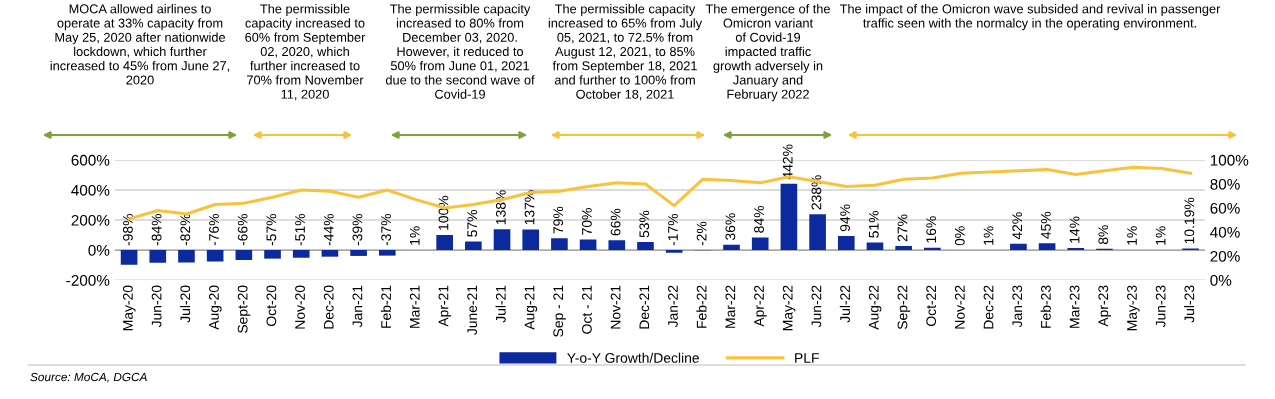 The image size is (1275, 399). Describe the element at coordinates (730, 306) in the screenshot. I see `x-tick-label: Mar-22` at that location.